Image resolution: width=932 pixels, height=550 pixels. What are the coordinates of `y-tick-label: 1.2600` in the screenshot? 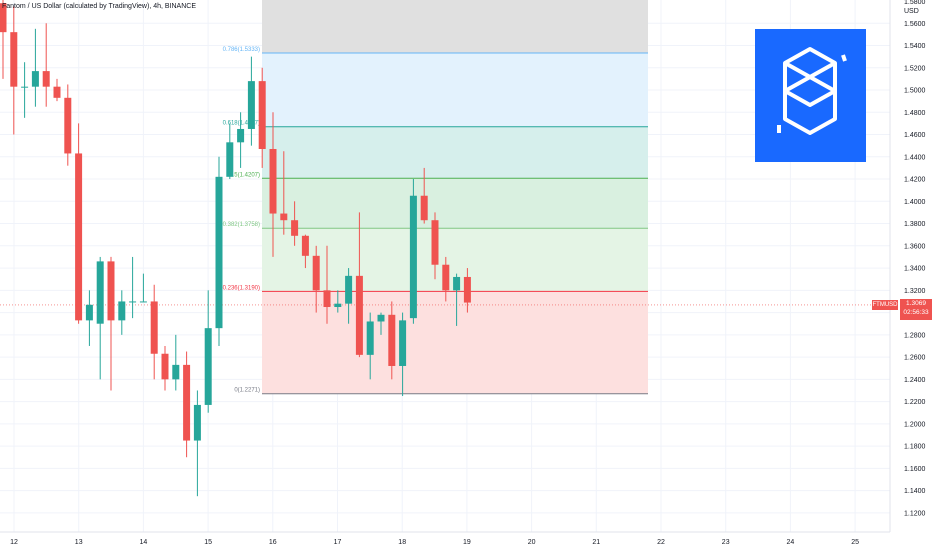 It's located at (915, 358).